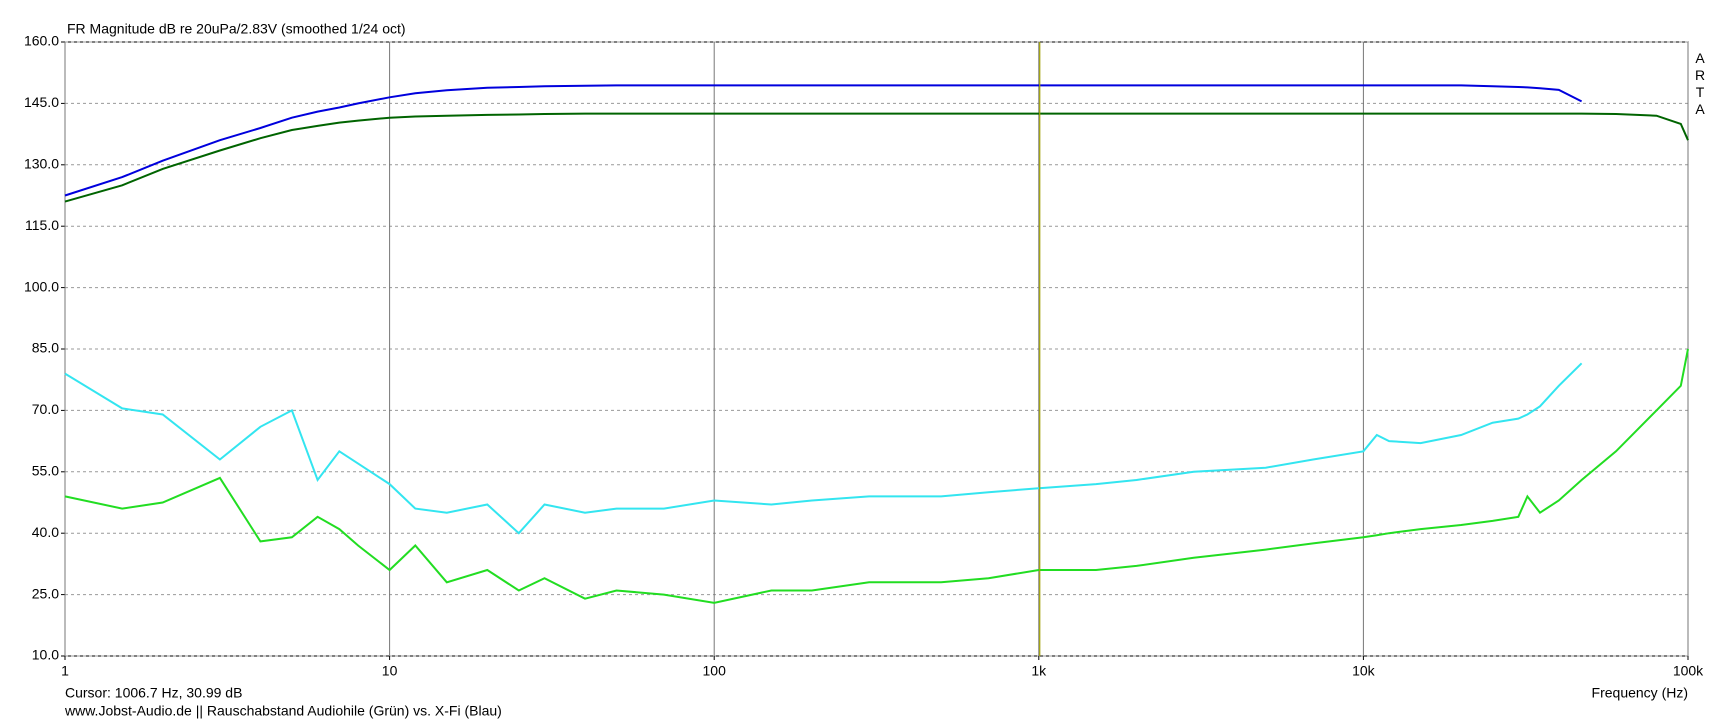  What do you see at coordinates (45, 348) in the screenshot?
I see `y-tick-label: 85.0` at bounding box center [45, 348].